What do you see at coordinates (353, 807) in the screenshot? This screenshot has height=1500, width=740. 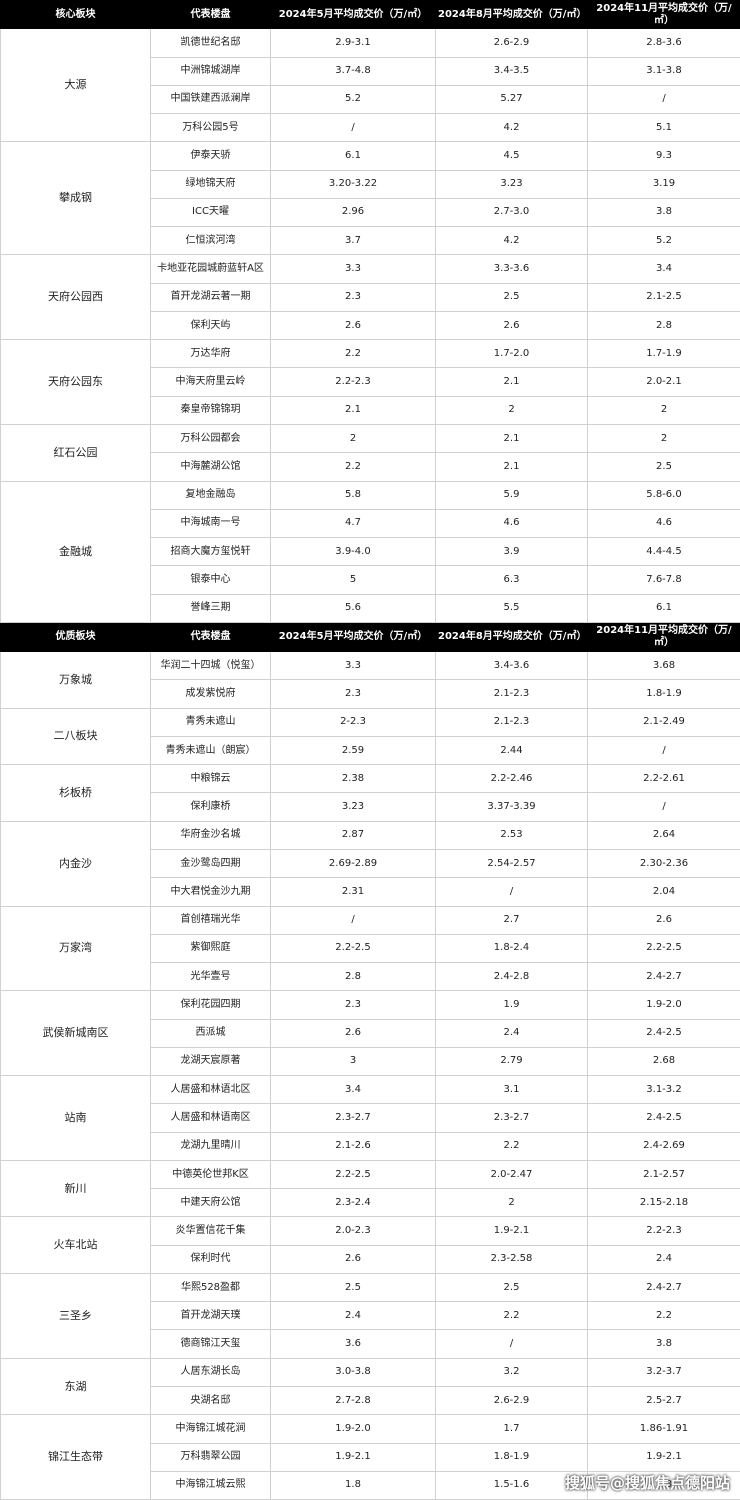 I see `price-cell: 3.23` at bounding box center [353, 807].